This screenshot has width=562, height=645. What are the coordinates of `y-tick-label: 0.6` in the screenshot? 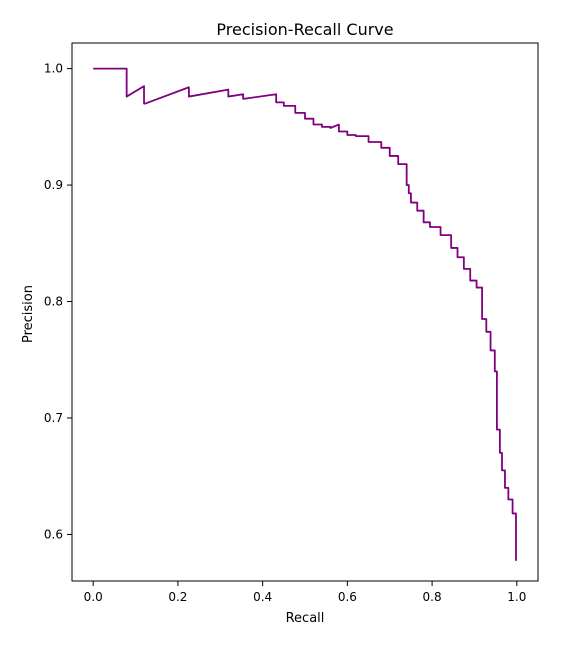 It's located at (53, 534).